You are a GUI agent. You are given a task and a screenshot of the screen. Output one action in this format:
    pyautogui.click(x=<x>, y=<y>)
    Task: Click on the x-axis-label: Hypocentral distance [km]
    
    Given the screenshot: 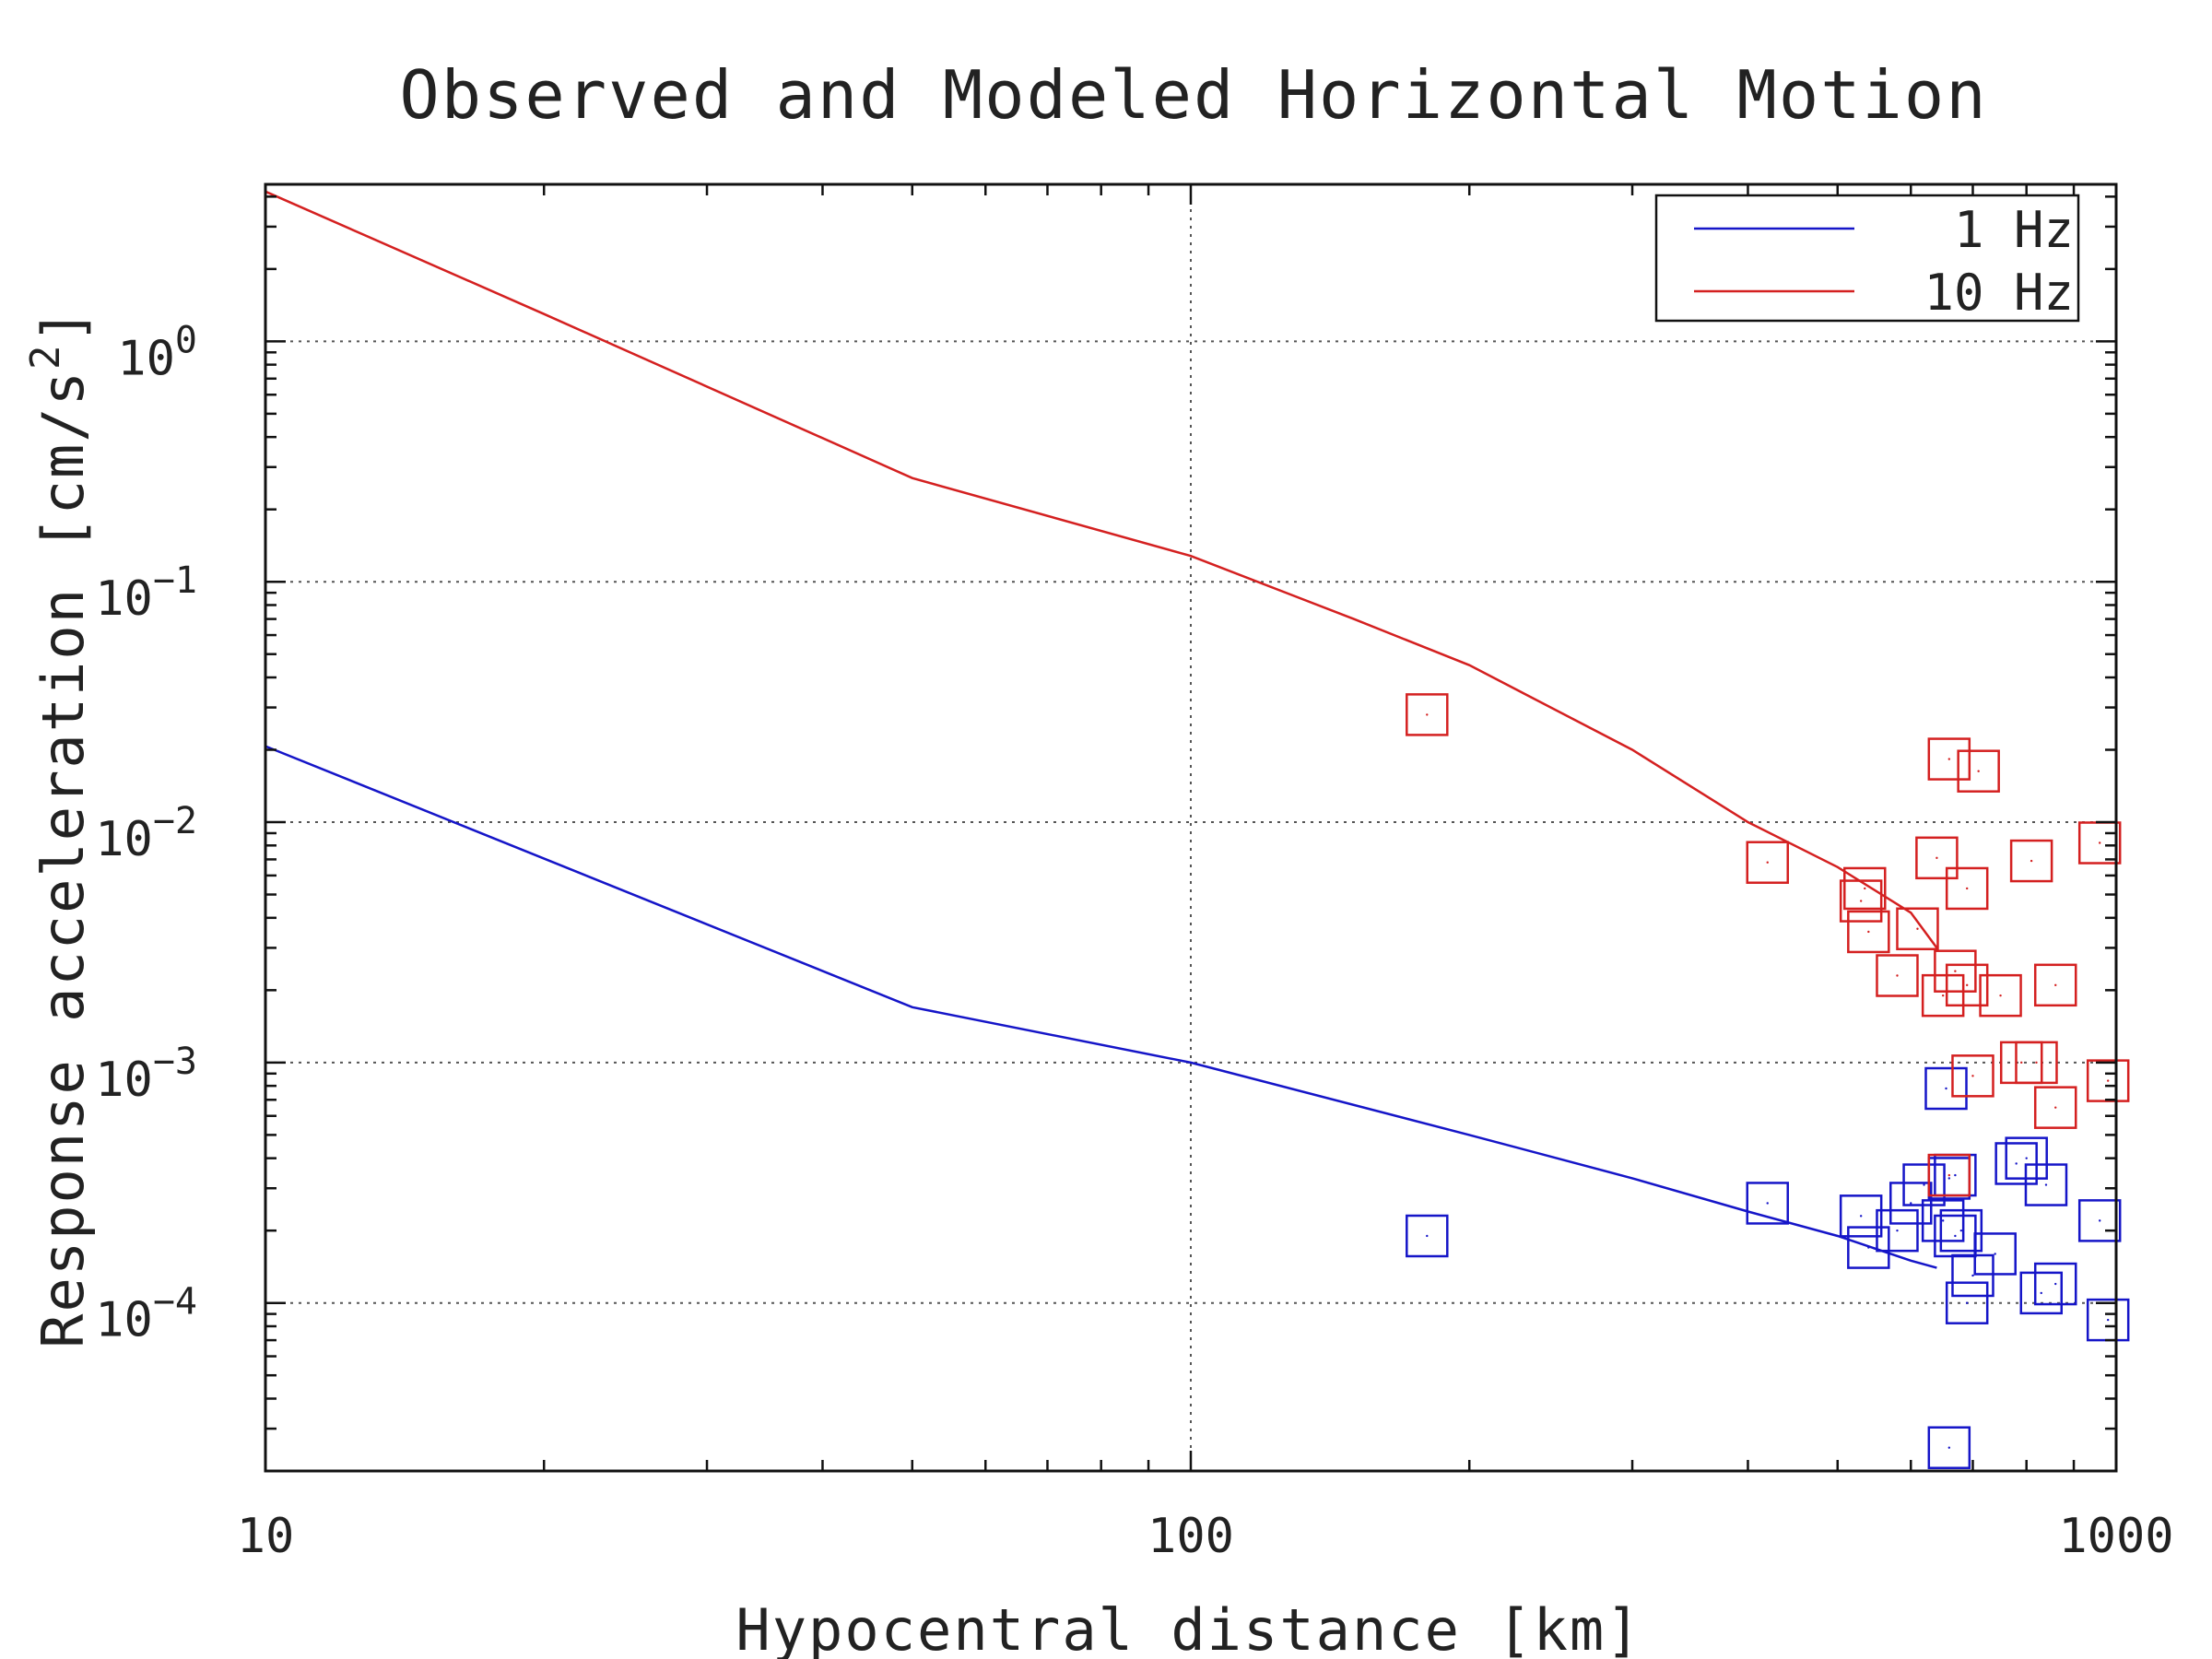 What is the action you would take?
    pyautogui.click(x=1188, y=1627)
    